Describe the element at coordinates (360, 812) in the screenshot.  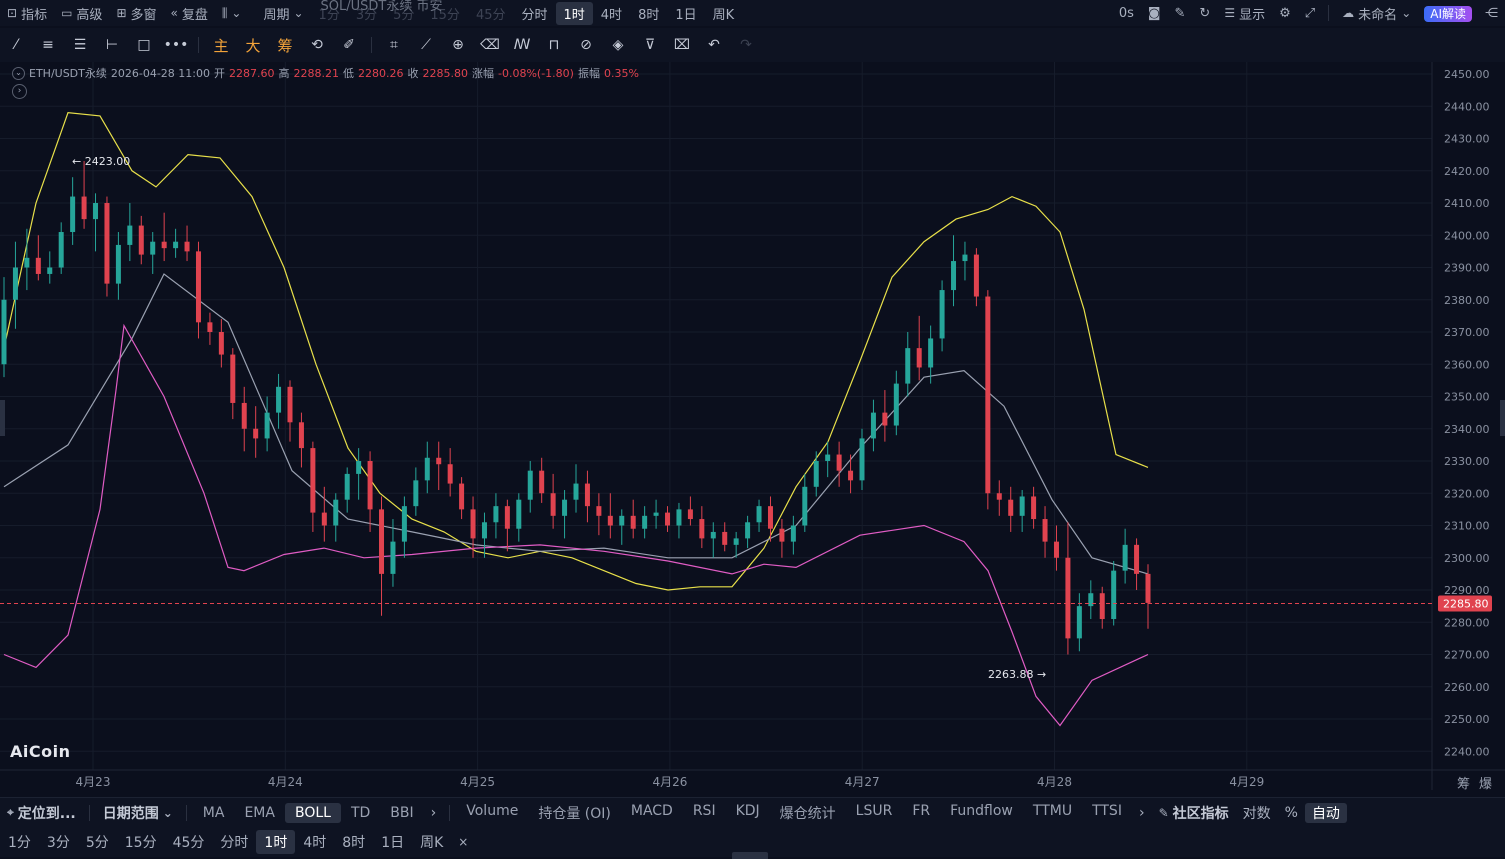
I see `main-indicator-tab-3: TD` at that location.